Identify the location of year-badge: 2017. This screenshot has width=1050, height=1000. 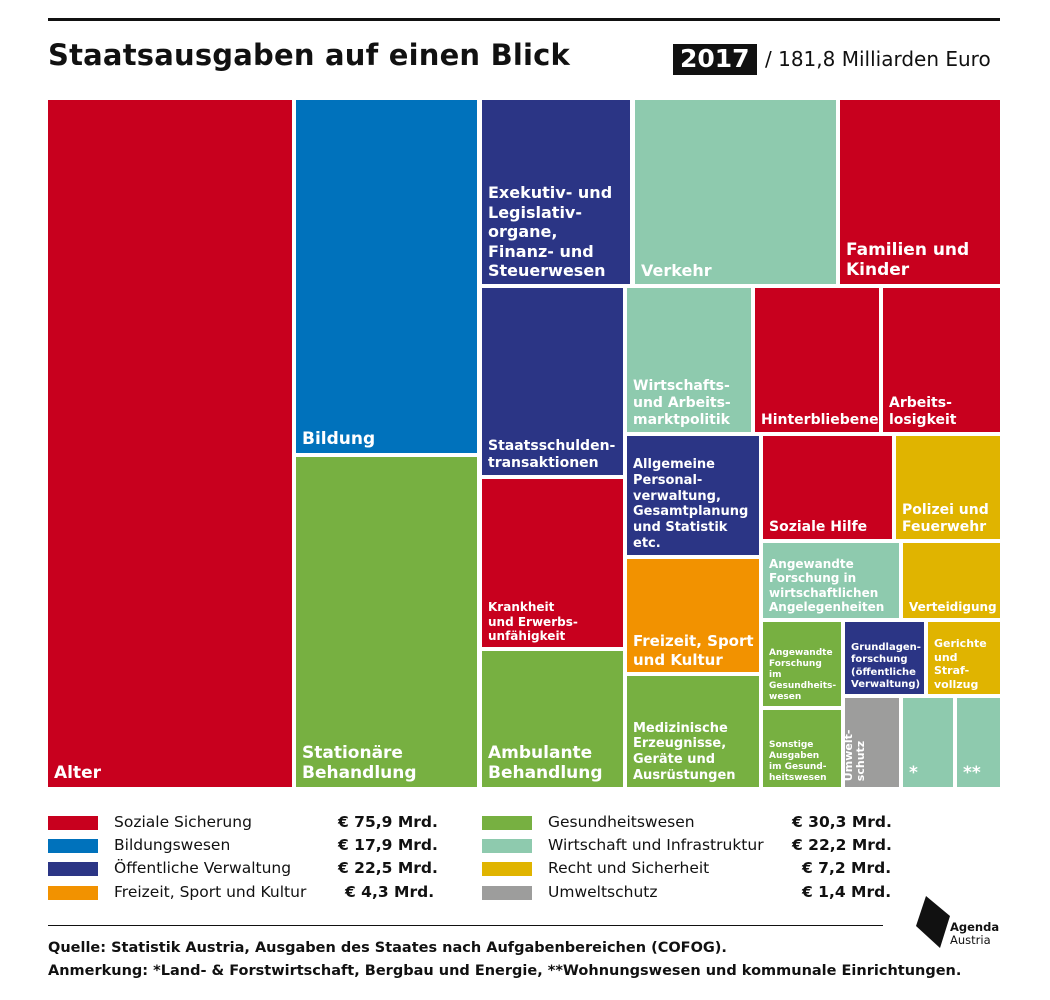
(715, 59).